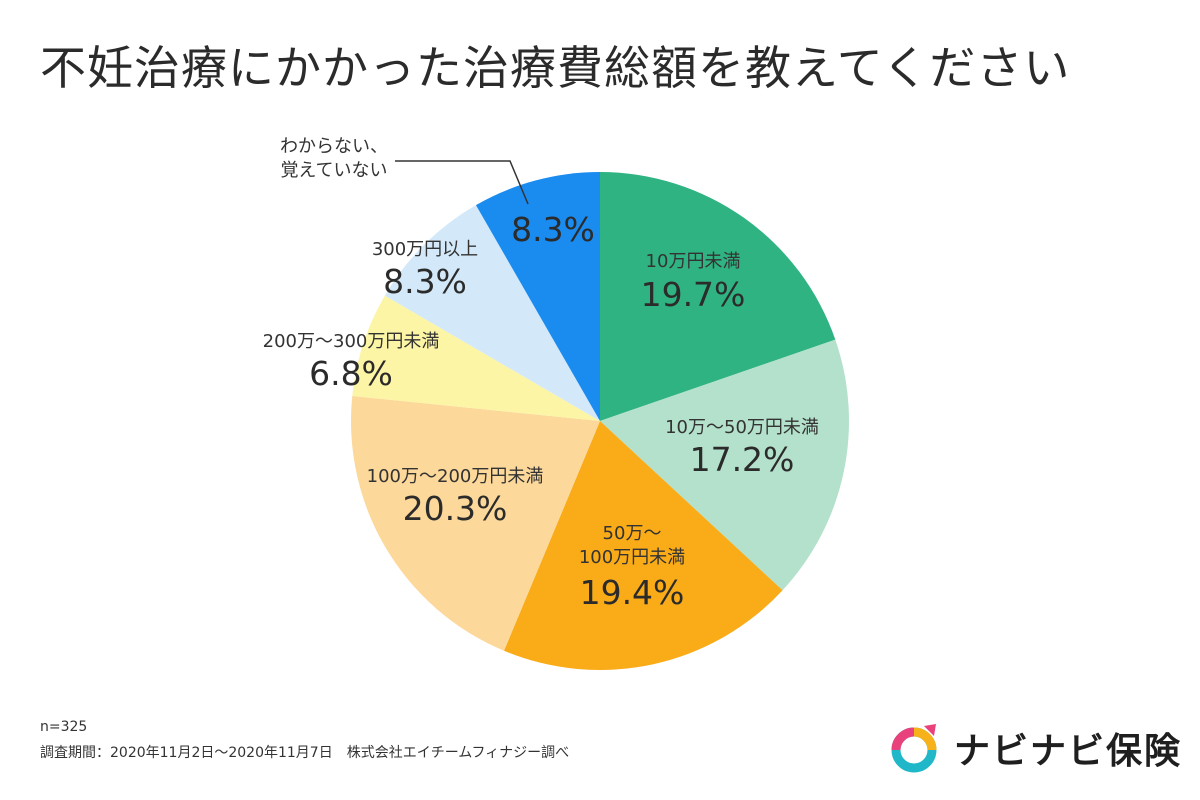  I want to click on slice-value-label: 20.3%, so click(455, 508).